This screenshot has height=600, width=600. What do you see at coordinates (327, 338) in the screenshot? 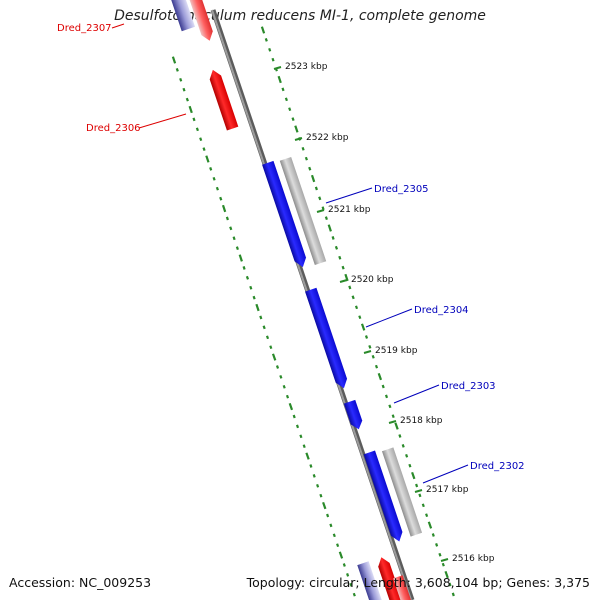
I see `gene-dred-2304-arrow` at bounding box center [327, 338].